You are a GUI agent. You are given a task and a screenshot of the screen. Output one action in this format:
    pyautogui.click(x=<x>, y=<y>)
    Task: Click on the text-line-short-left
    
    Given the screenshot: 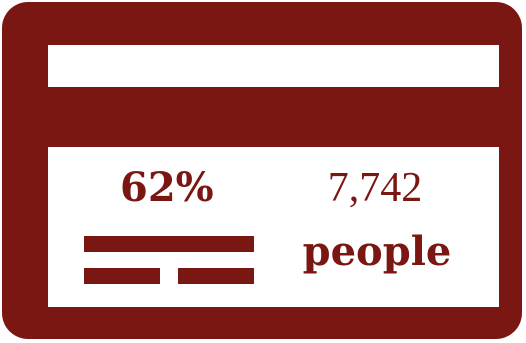 What is the action you would take?
    pyautogui.click(x=122, y=276)
    